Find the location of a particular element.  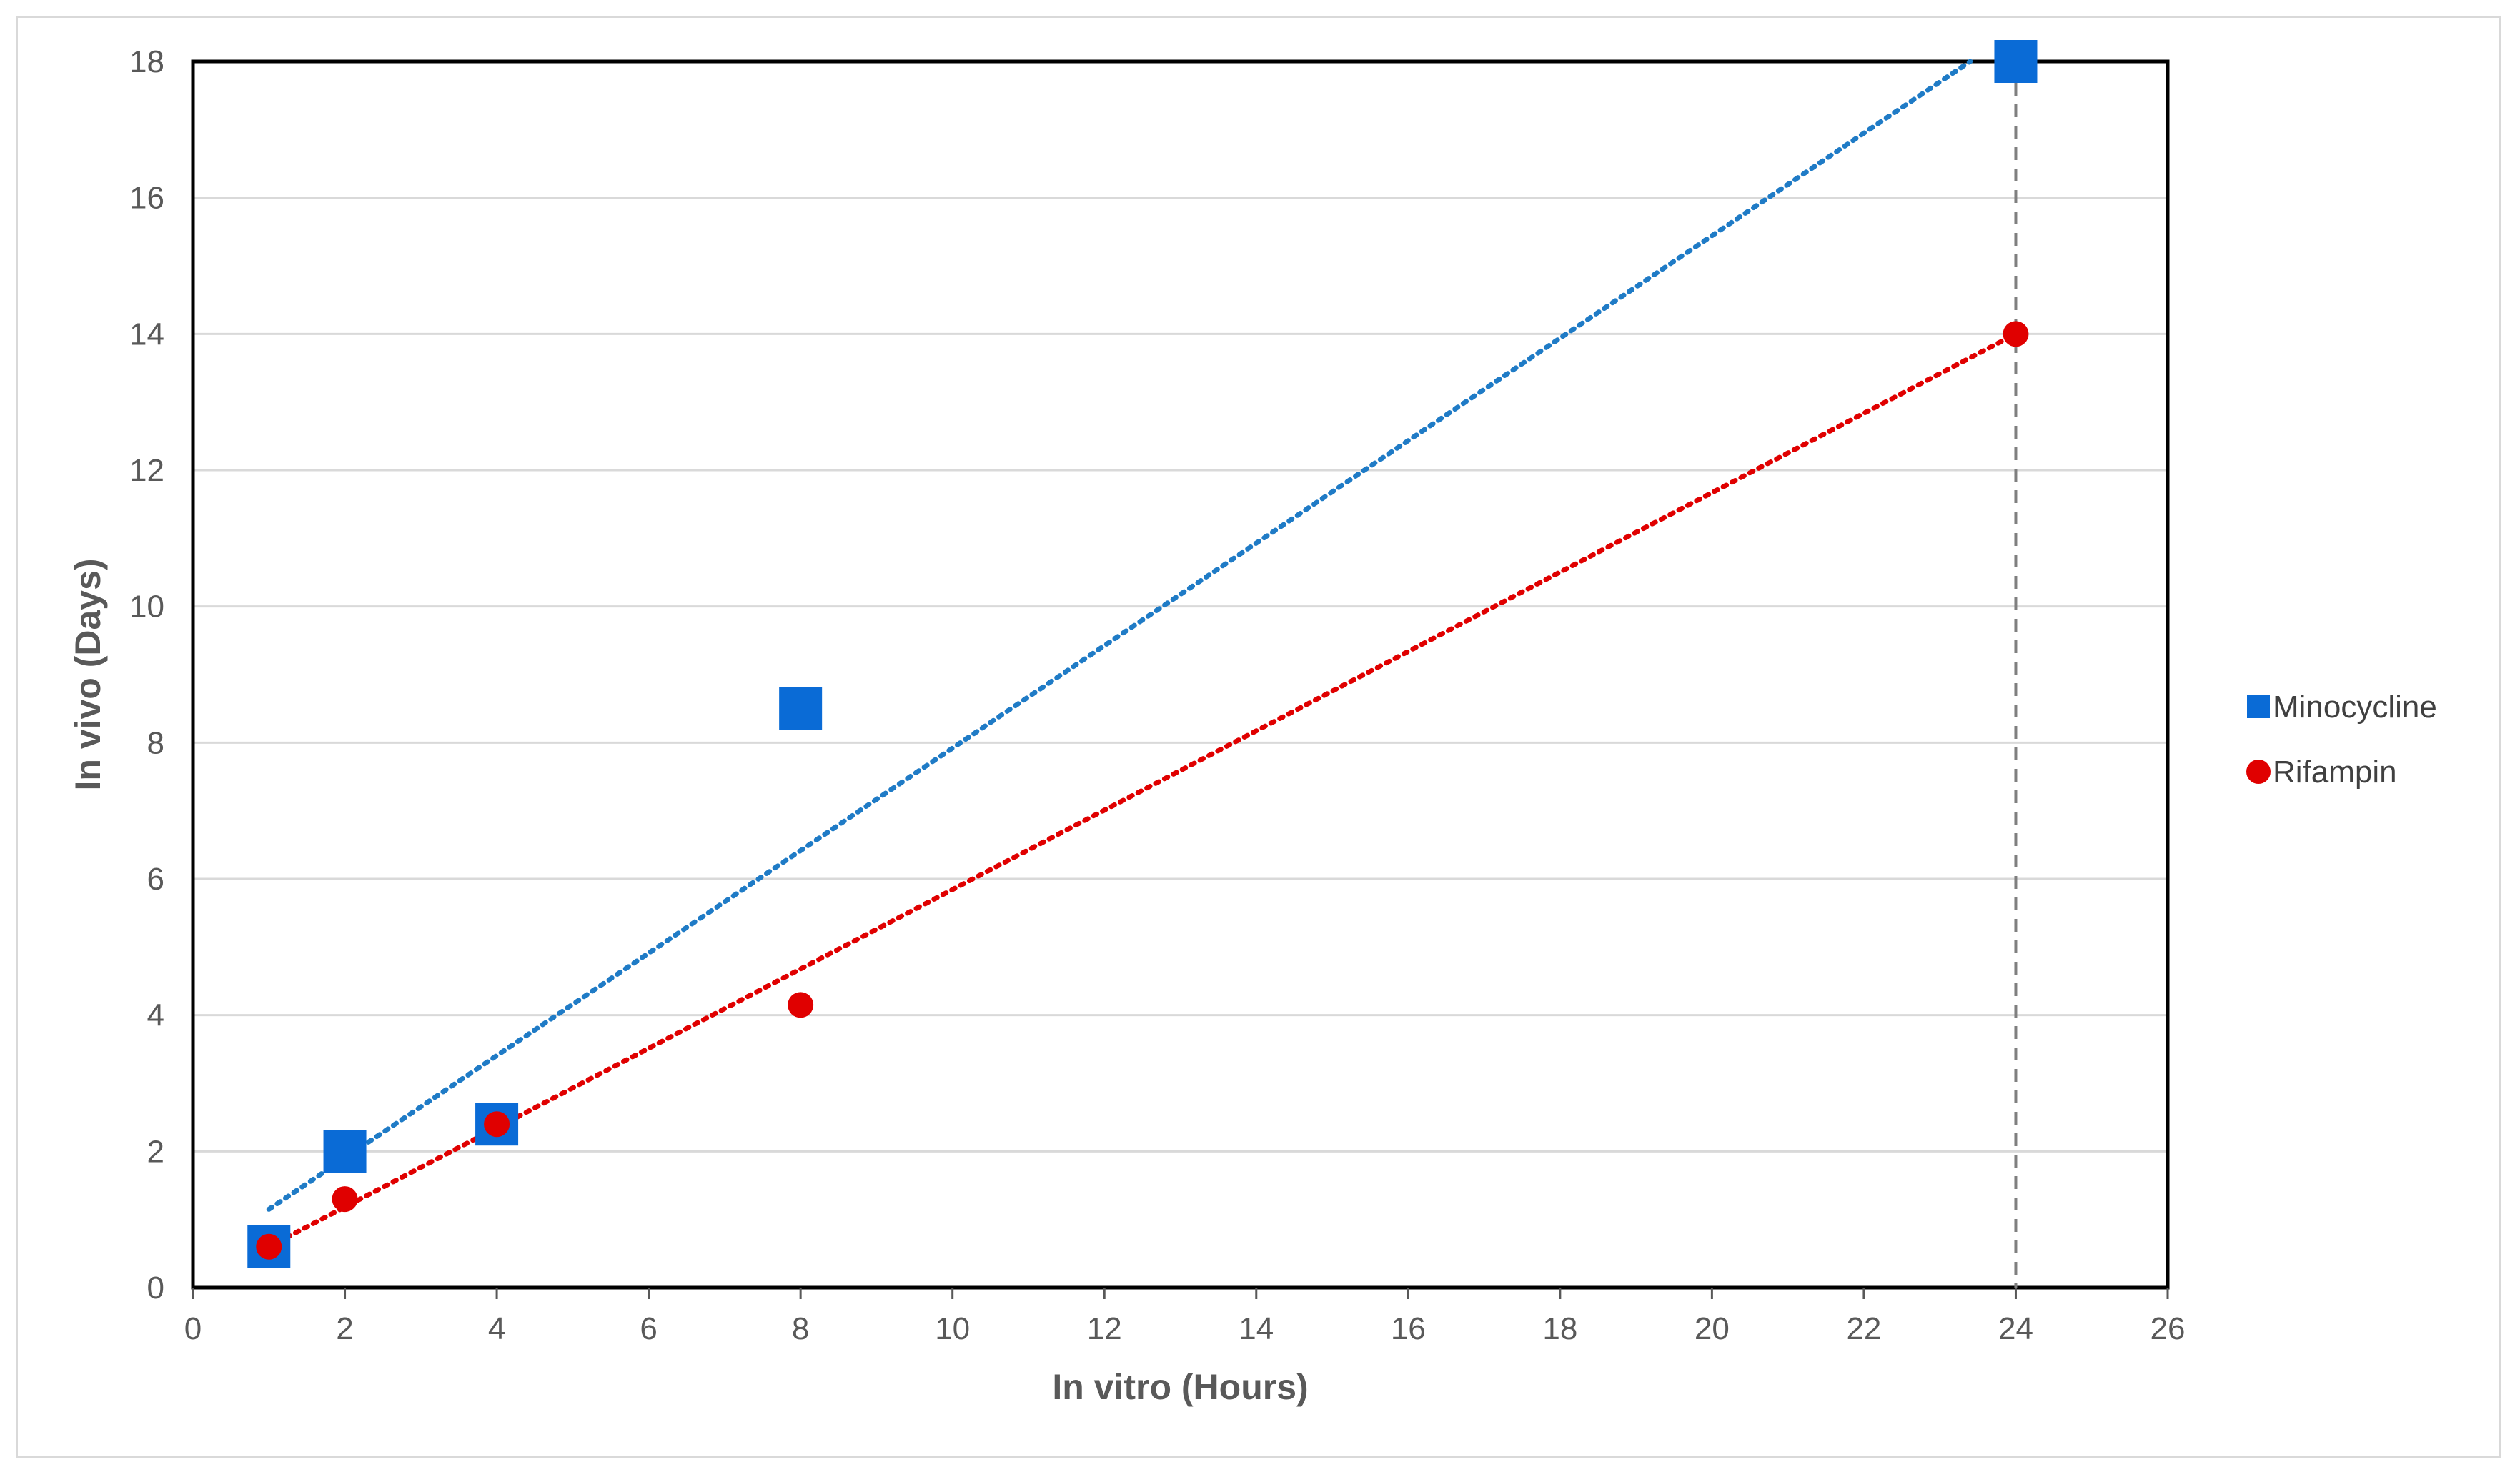

y-axis-title: In vivo (Days) is located at coordinates (88, 674).